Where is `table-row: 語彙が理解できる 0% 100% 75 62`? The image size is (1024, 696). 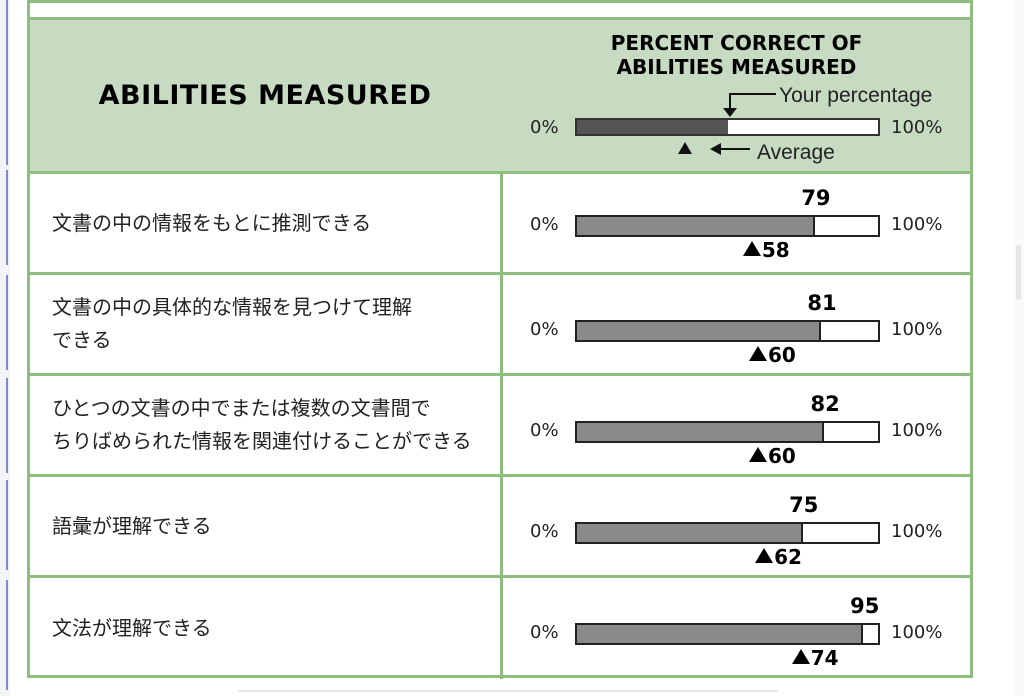
table-row: 語彙が理解できる 0% 100% 75 62 is located at coordinates (500, 527).